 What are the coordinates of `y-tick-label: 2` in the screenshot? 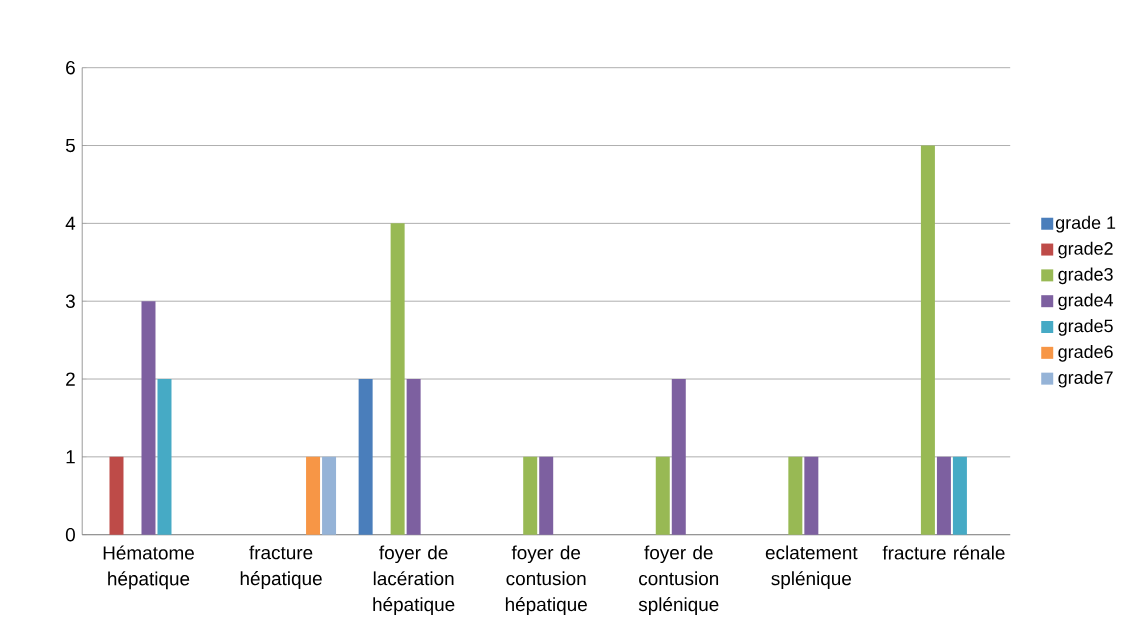 It's located at (70, 379).